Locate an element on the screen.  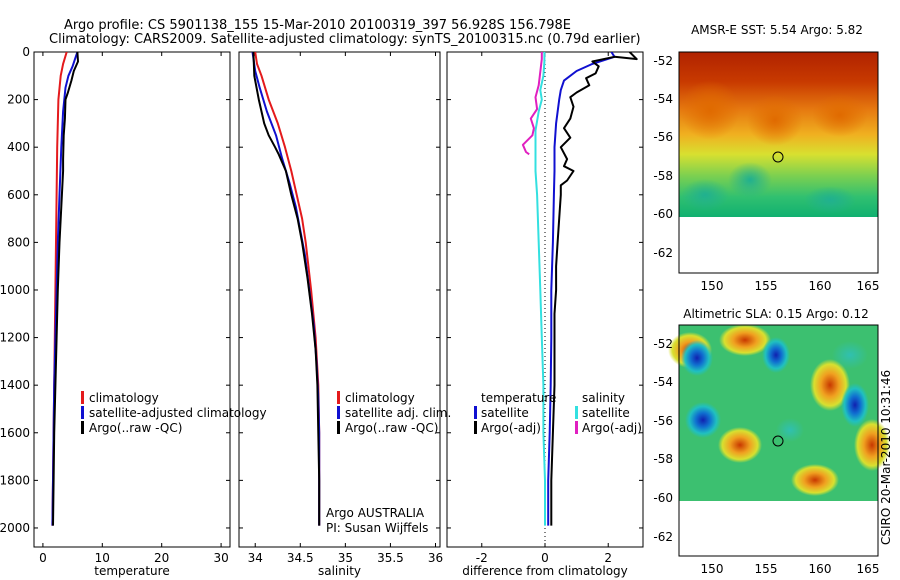
x-tick-label: 36 is located at coordinates (435, 558).